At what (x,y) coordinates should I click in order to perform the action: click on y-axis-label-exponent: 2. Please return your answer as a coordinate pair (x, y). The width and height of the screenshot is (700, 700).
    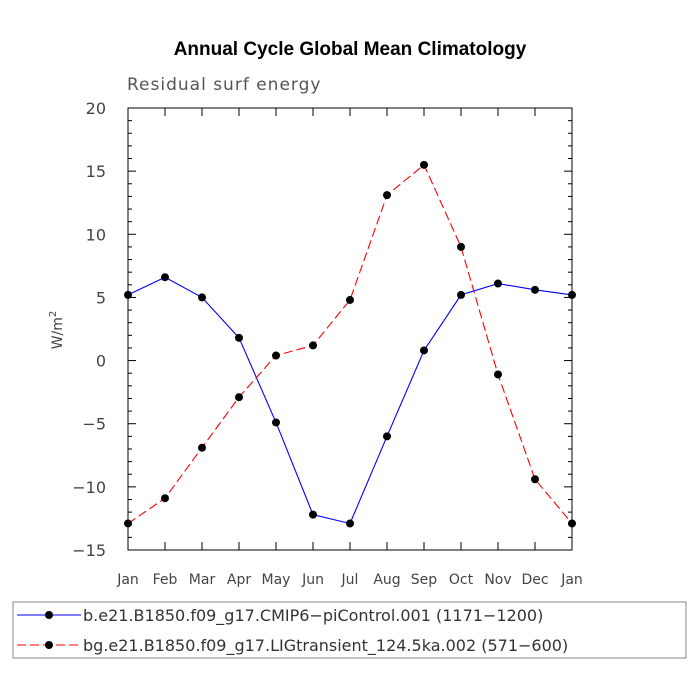
    Looking at the image, I should click on (53, 314).